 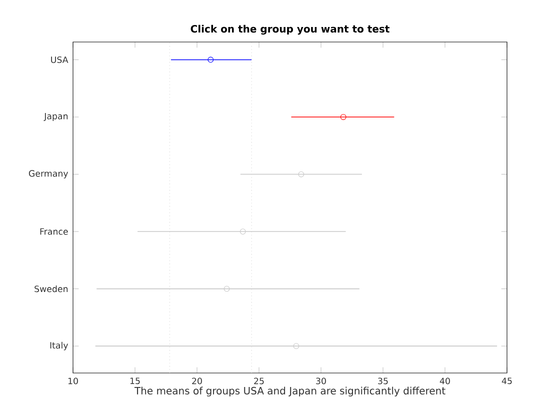 I want to click on y-tick-label: USA, so click(x=59, y=60).